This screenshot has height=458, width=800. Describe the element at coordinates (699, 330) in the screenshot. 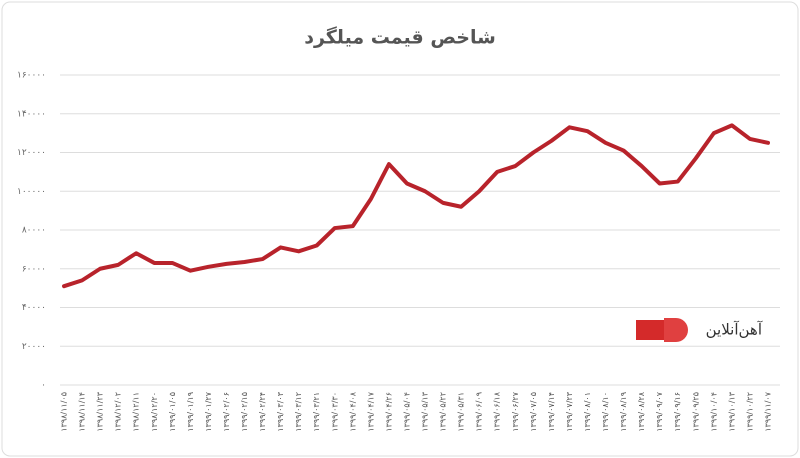

I see `logo: آهن‌آنلاین` at that location.